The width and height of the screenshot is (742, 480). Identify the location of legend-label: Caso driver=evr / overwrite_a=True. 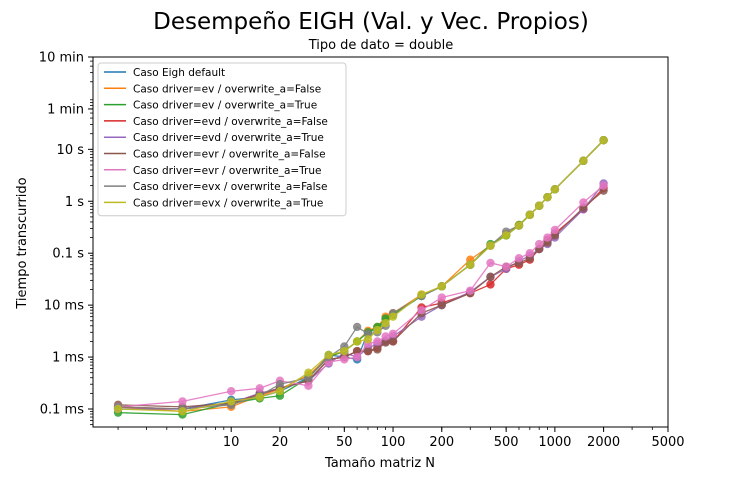
(227, 171).